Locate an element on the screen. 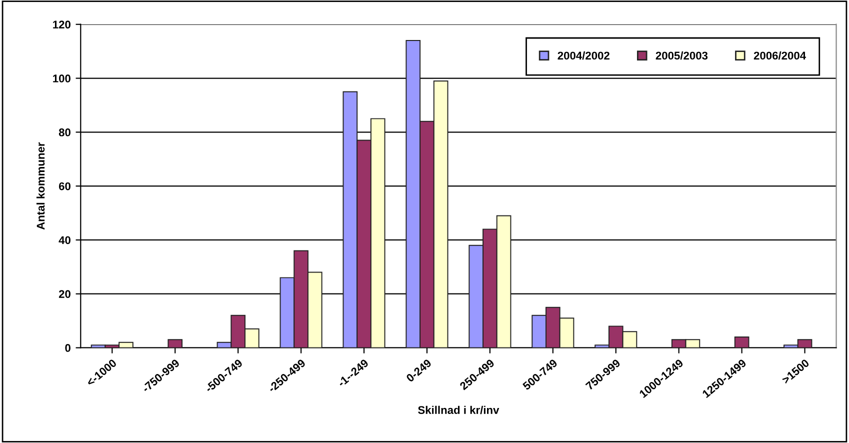 Image resolution: width=849 pixels, height=443 pixels. legend-label: 2006/2004 is located at coordinates (780, 55).